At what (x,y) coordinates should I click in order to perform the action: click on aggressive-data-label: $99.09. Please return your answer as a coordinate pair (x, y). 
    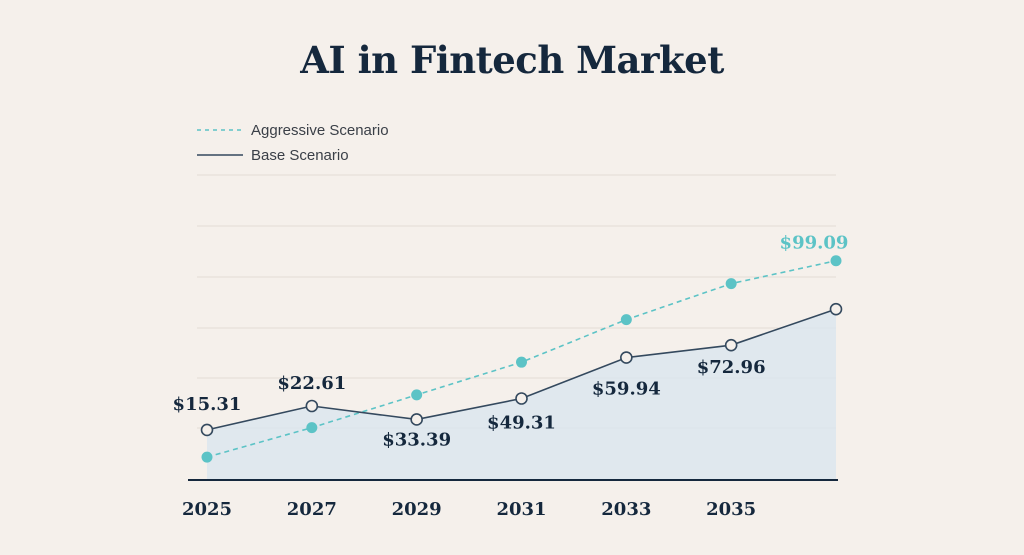
    Looking at the image, I should click on (814, 243).